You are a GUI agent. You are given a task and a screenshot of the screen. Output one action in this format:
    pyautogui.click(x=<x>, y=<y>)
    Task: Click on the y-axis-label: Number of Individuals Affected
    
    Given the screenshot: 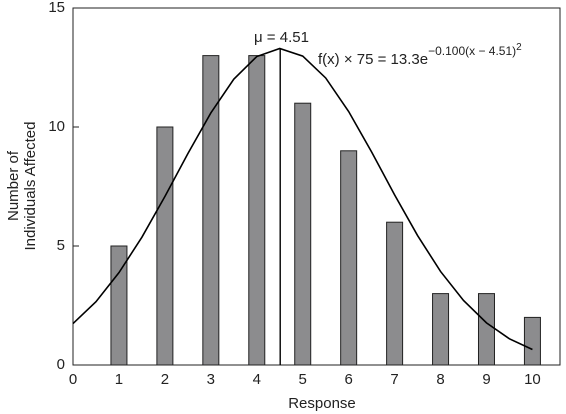 What is the action you would take?
    pyautogui.click(x=22, y=186)
    